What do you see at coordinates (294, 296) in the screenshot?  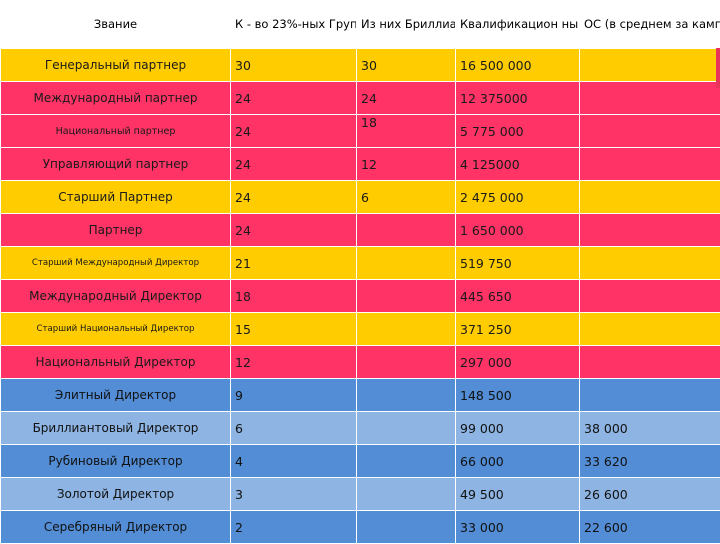 I see `groups-cell: 18` at bounding box center [294, 296].